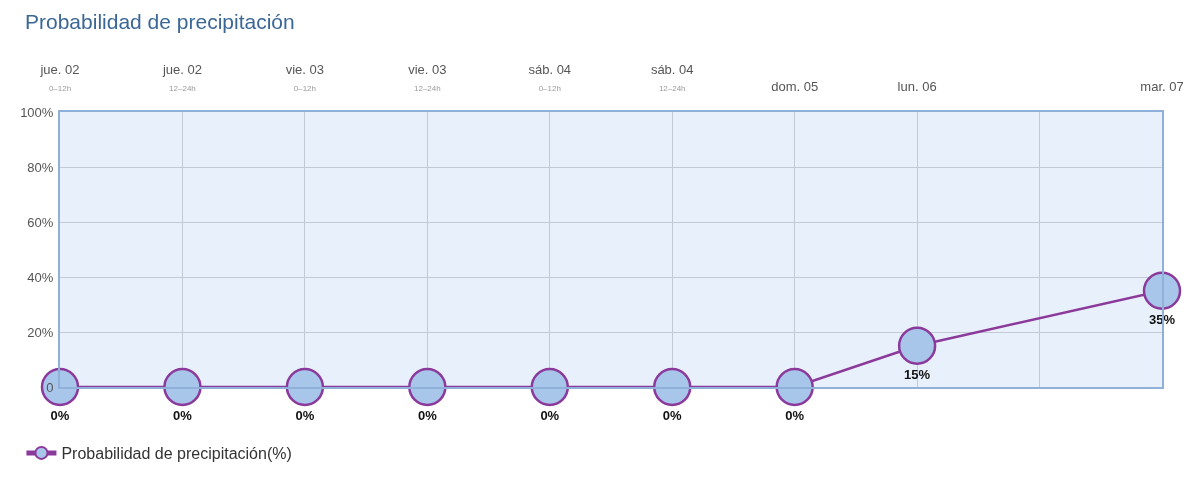  What do you see at coordinates (795, 86) in the screenshot?
I see `x-tick-label: dom. 05` at bounding box center [795, 86].